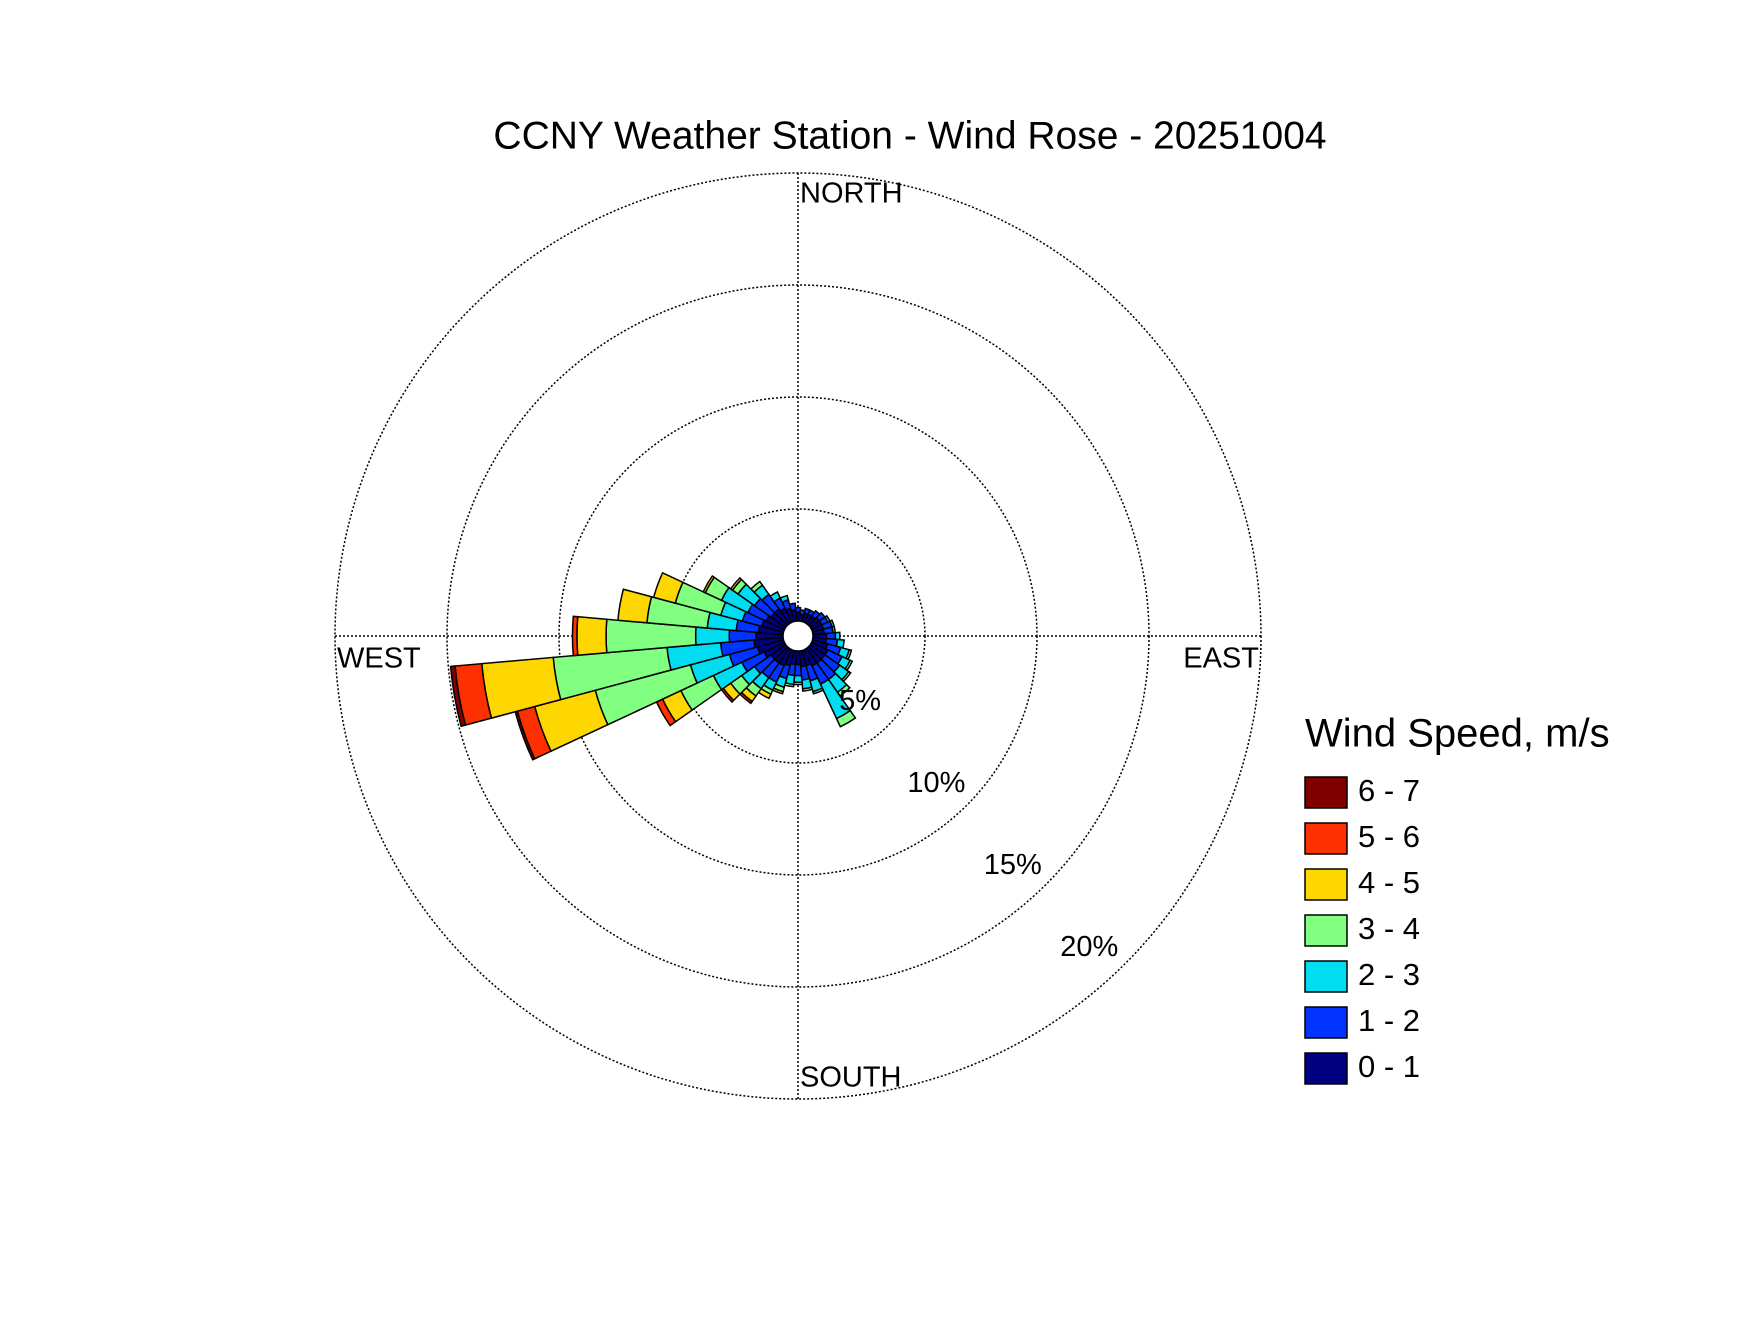  Describe the element at coordinates (1389, 1066) in the screenshot. I see `legend-label: 0 - 1` at that location.